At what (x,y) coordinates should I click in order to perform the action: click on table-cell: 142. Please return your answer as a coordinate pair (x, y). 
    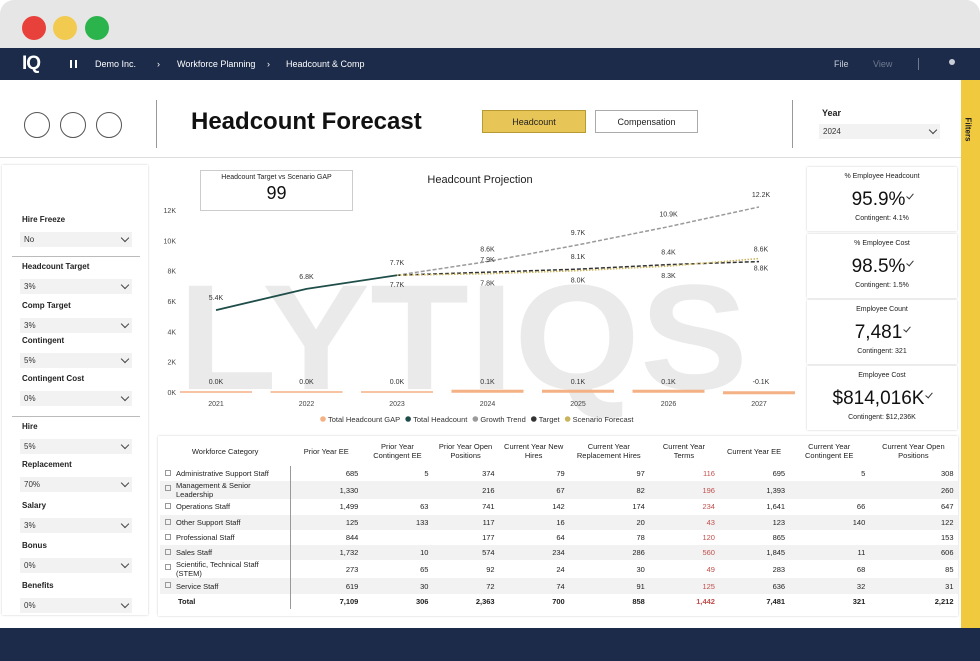
    Looking at the image, I should click on (534, 506).